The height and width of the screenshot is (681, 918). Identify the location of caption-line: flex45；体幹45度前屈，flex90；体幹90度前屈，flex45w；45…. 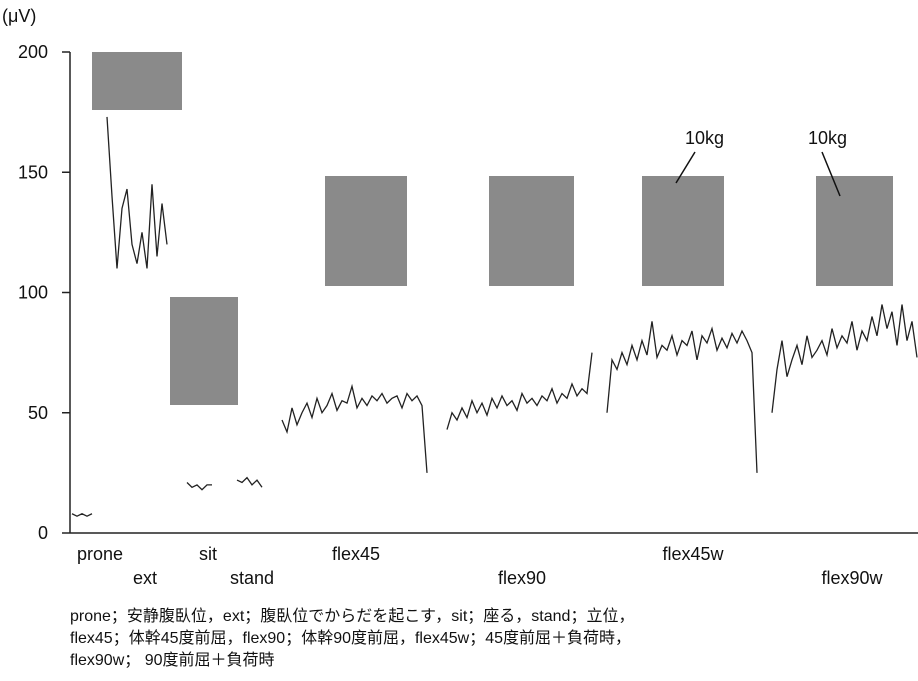
(351, 638).